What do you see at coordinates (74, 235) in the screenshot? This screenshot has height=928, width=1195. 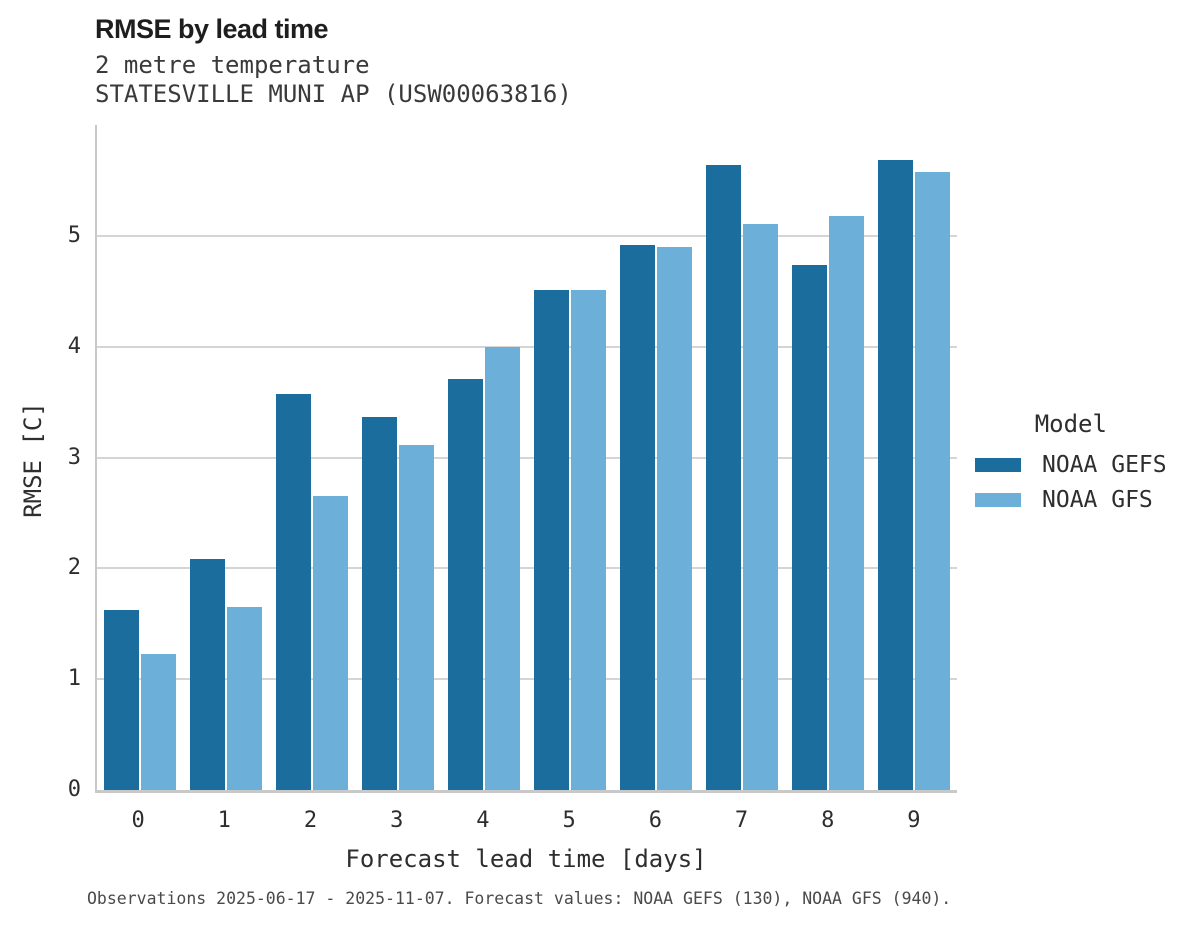 I see `y-tick-label-5: 5` at bounding box center [74, 235].